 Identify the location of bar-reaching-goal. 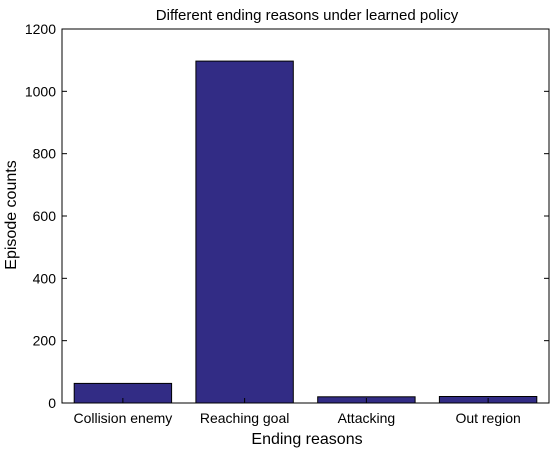
(244, 232).